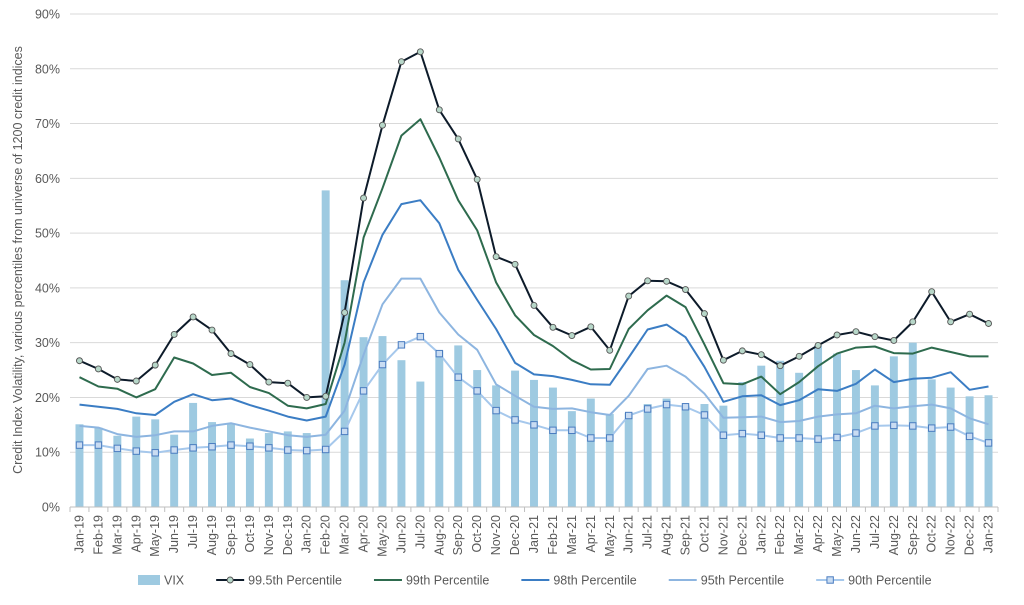 This screenshot has height=605, width=1024. What do you see at coordinates (648, 532) in the screenshot?
I see `x-tick-label: Jul-21` at bounding box center [648, 532].